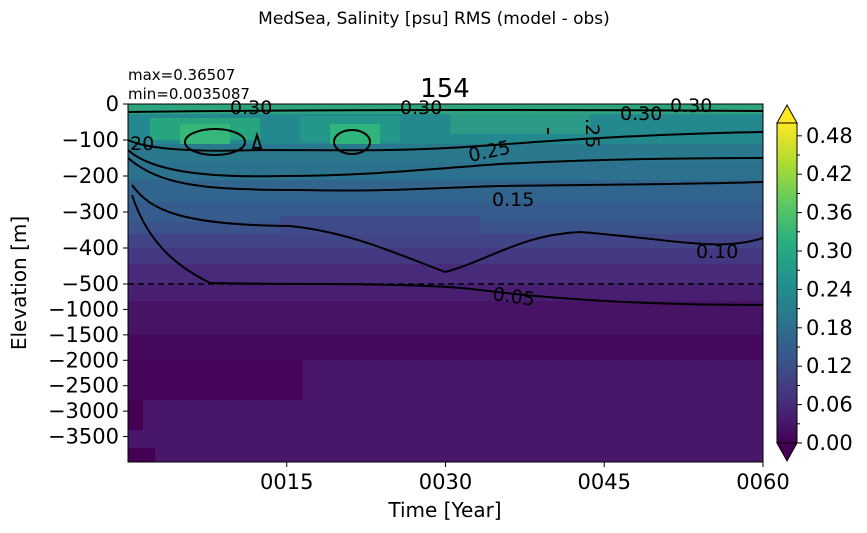 This screenshot has height=533, width=867. What do you see at coordinates (181, 75) in the screenshot?
I see `stat-max: max=0.36507` at bounding box center [181, 75].